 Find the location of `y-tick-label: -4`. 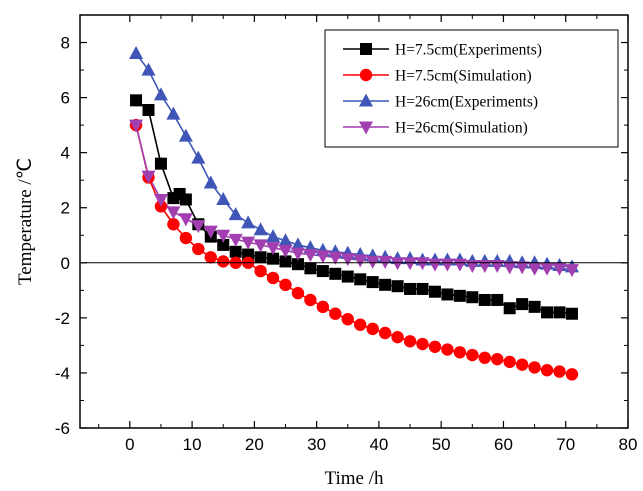

y-tick-label: -4 is located at coordinates (62, 373).